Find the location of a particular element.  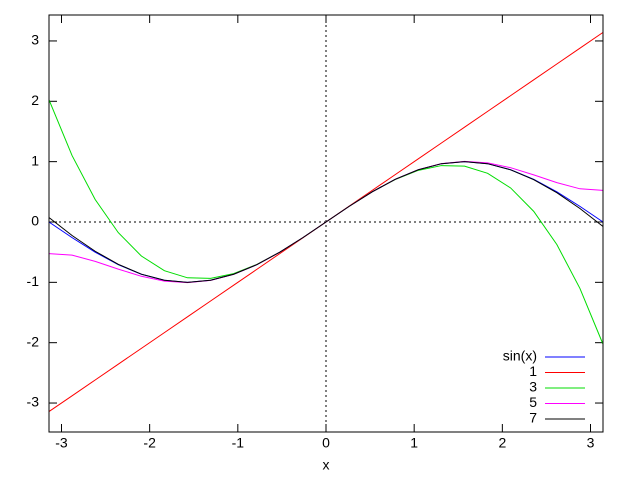

legend-label: sin(x) is located at coordinates (520, 356).